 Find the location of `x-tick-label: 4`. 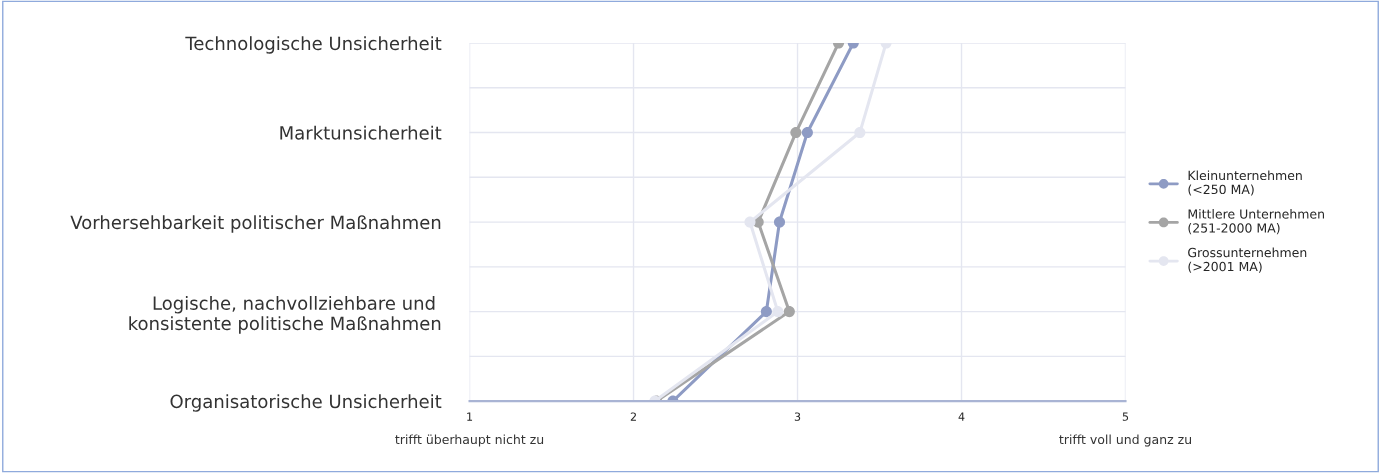

x-tick-label: 4 is located at coordinates (961, 416).